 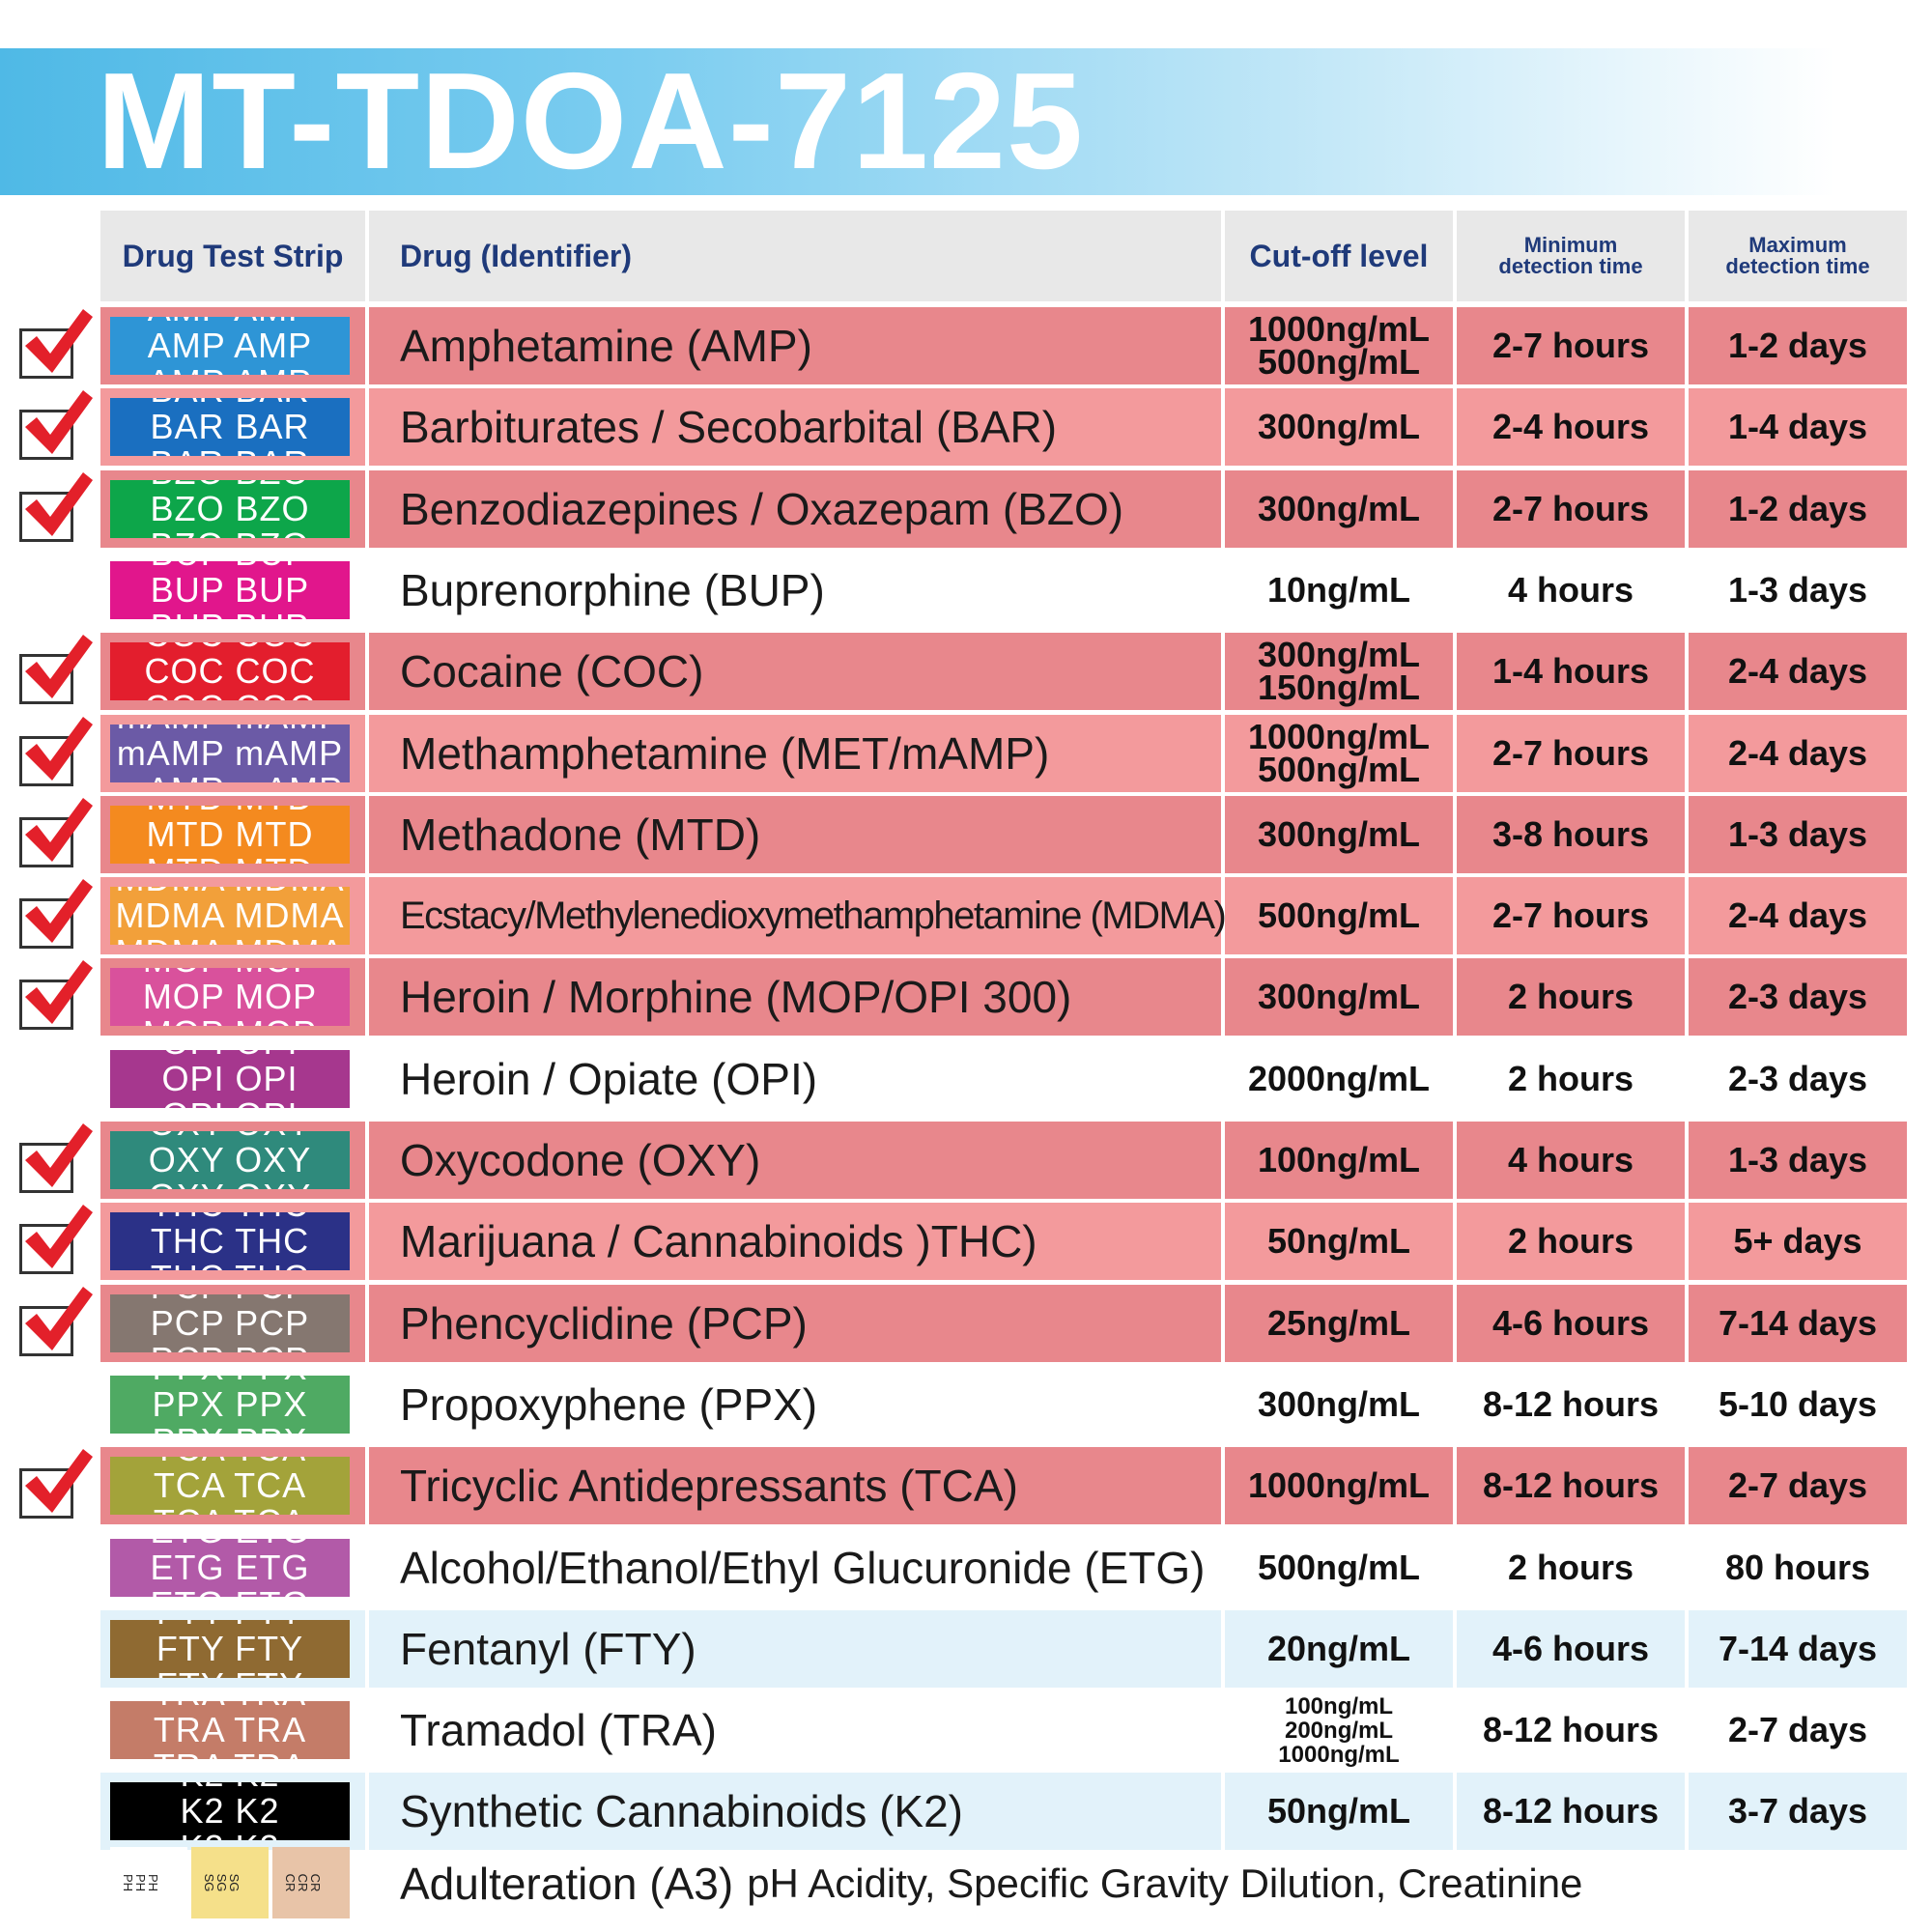 I want to click on max-detection-time: 5+ days, so click(x=1798, y=1242).